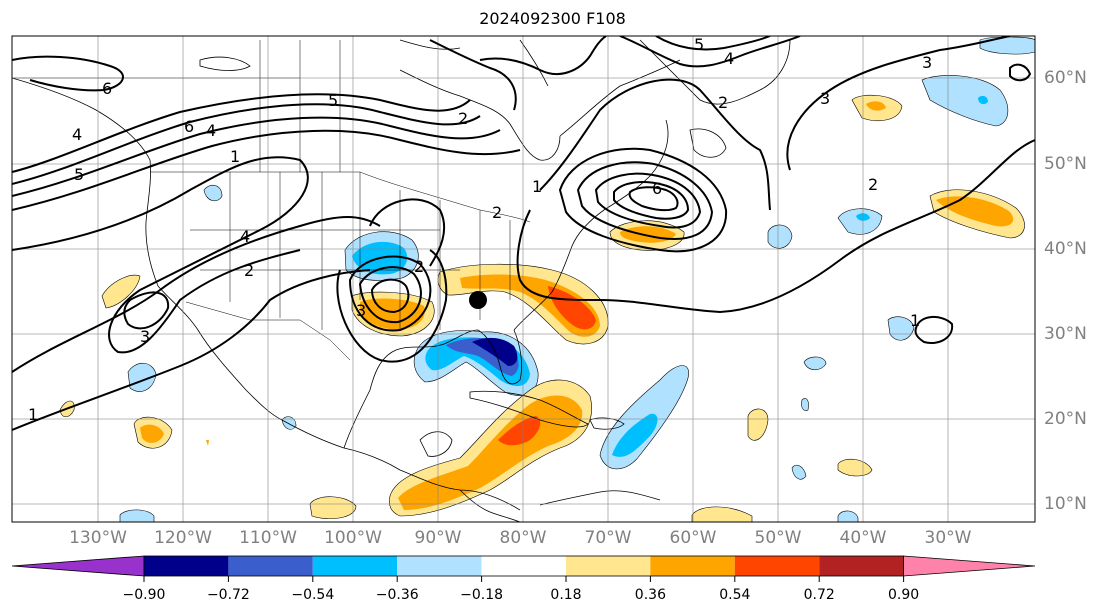 The image size is (1105, 615). Describe the element at coordinates (268, 538) in the screenshot. I see `lon-label: 110°W` at that location.